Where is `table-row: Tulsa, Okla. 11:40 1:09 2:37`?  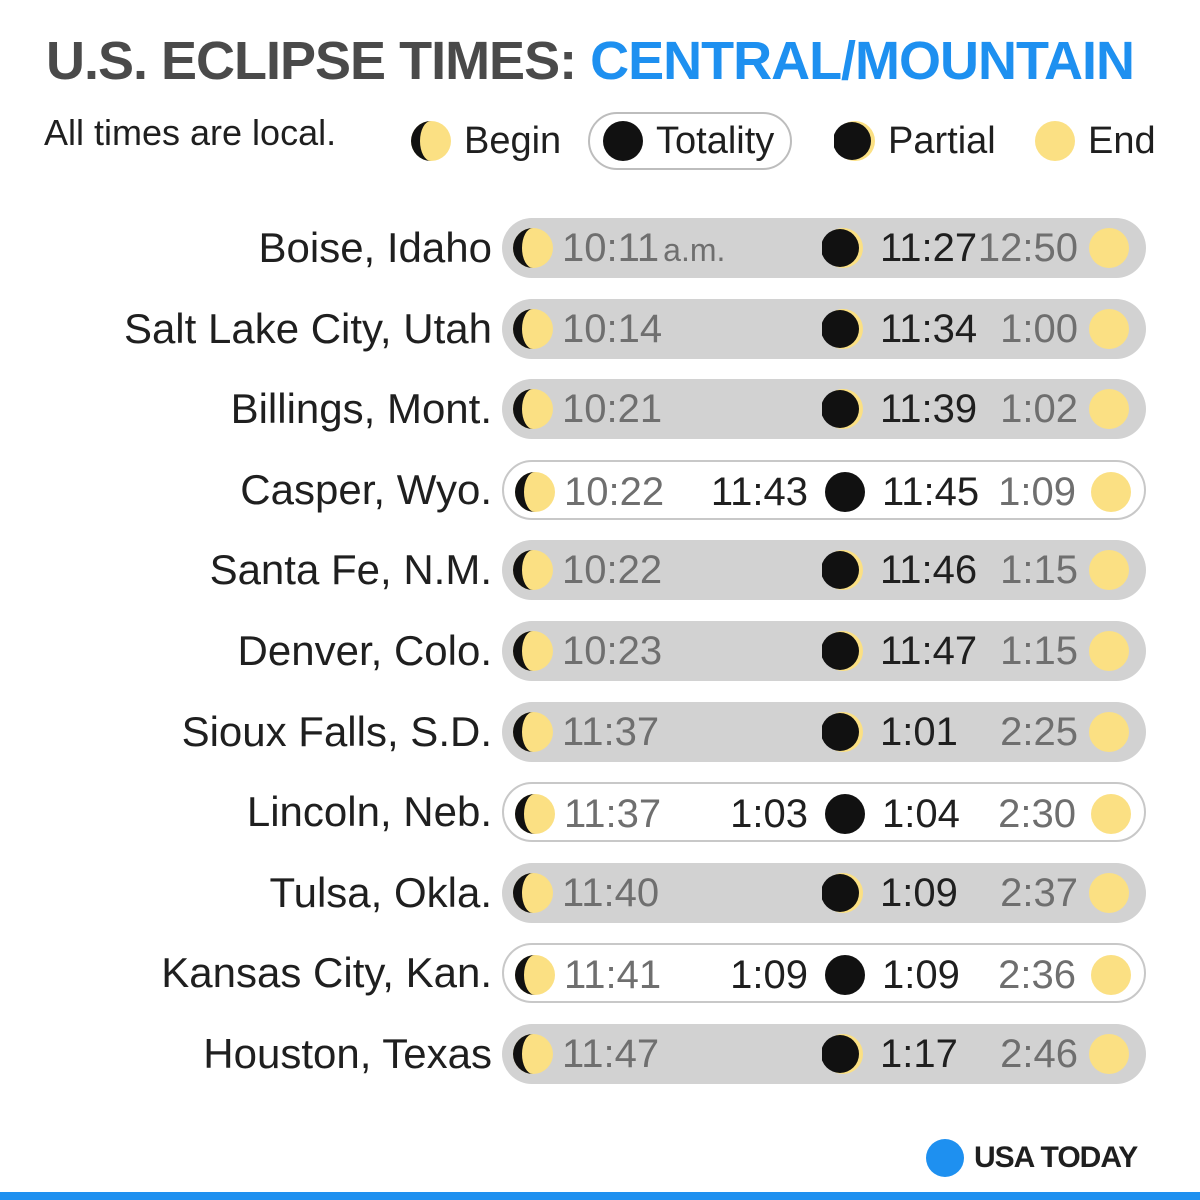
table-row: Tulsa, Okla. 11:40 1:09 2:37 is located at coordinates (600, 893).